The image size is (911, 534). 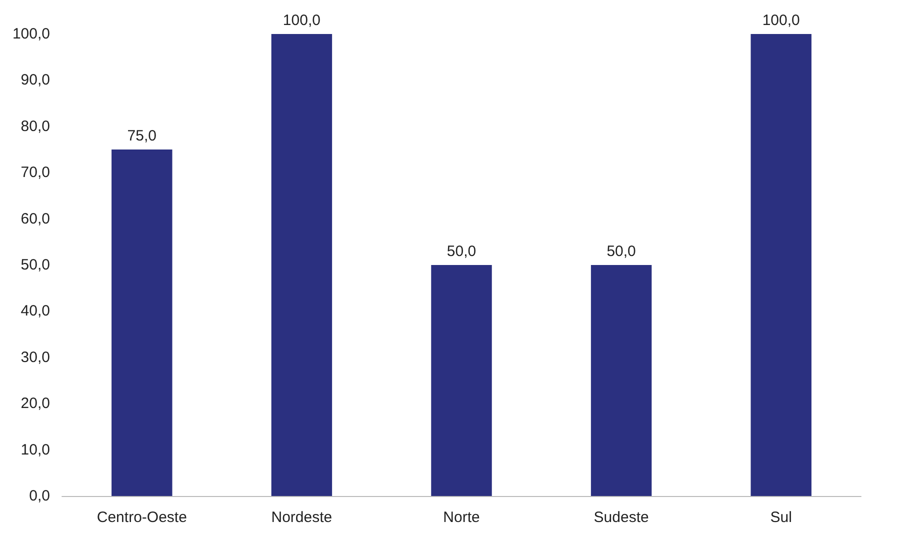 I want to click on y-tick-label: 0,0, so click(x=39, y=496).